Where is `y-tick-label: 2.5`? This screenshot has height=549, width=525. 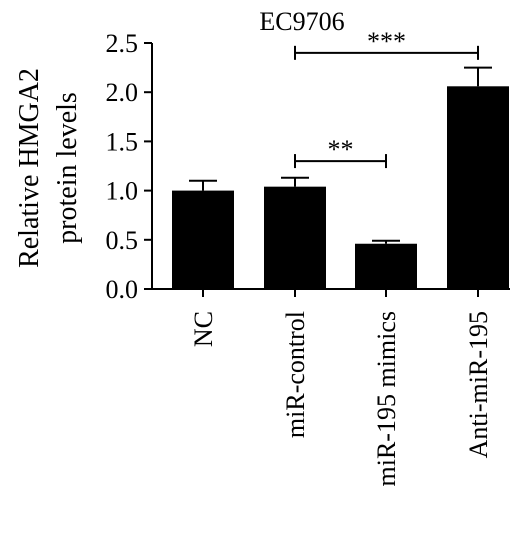
y-tick-label: 2.5 is located at coordinates (122, 43).